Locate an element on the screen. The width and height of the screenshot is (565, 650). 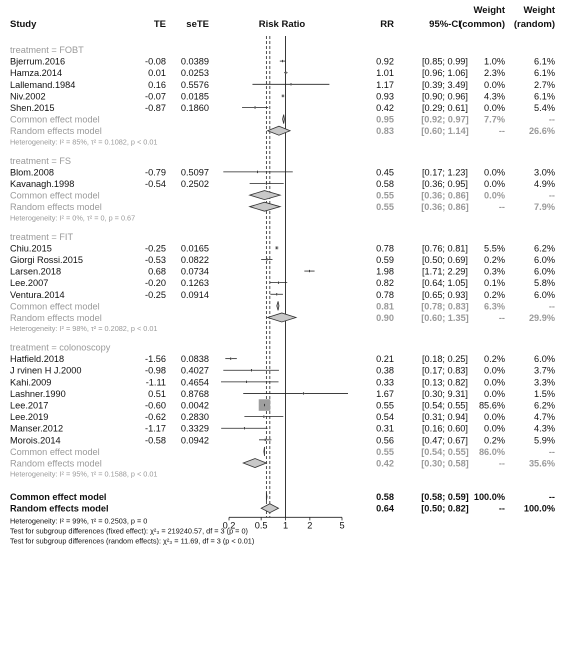
study-name: Manser.2012 is located at coordinates (36, 429).